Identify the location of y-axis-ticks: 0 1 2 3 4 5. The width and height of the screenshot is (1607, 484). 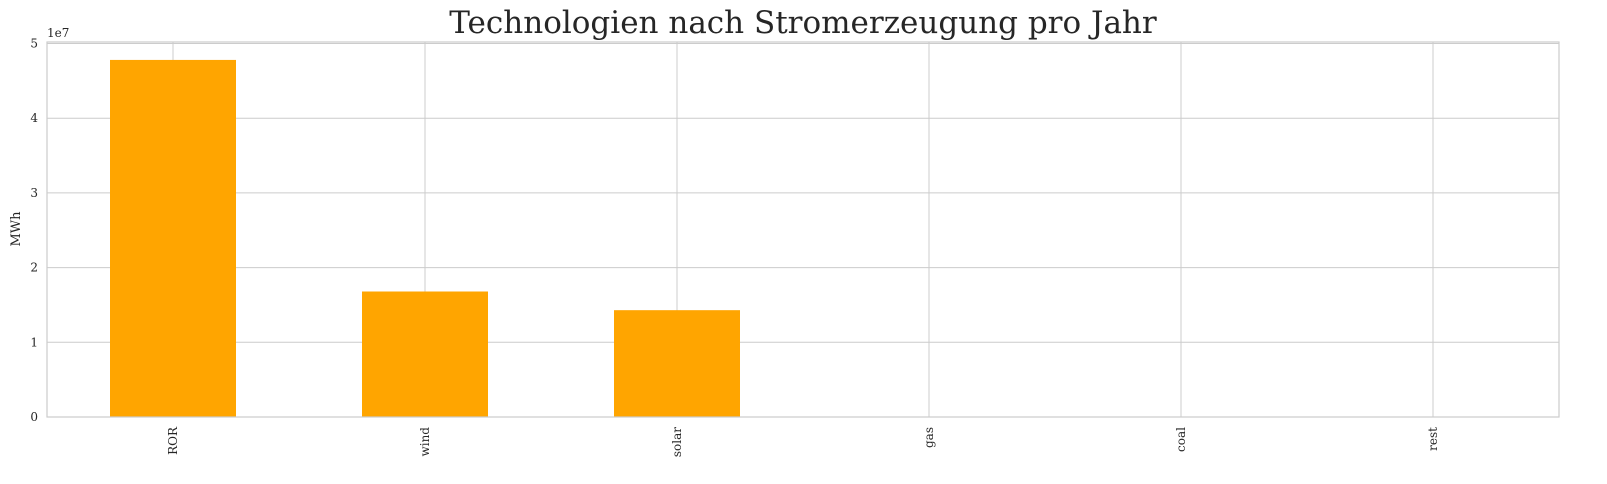
(34, 230).